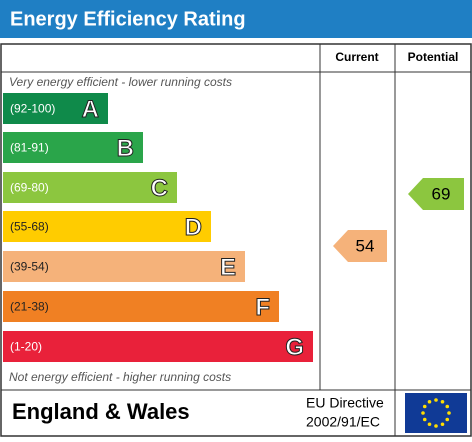 The height and width of the screenshot is (442, 472). What do you see at coordinates (32, 109) in the screenshot?
I see `band-range: (92-100)` at bounding box center [32, 109].